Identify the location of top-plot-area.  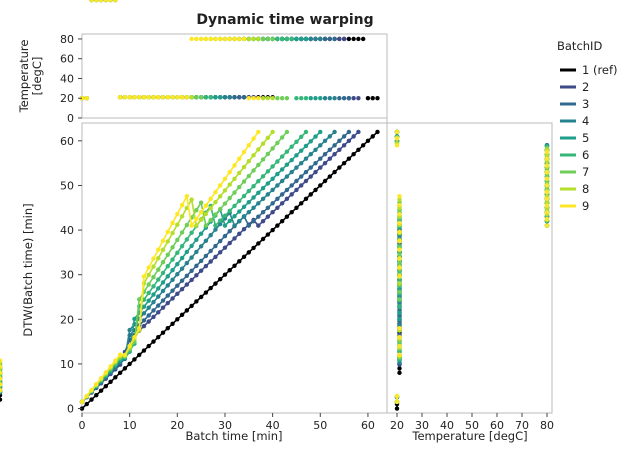
(229, 50).